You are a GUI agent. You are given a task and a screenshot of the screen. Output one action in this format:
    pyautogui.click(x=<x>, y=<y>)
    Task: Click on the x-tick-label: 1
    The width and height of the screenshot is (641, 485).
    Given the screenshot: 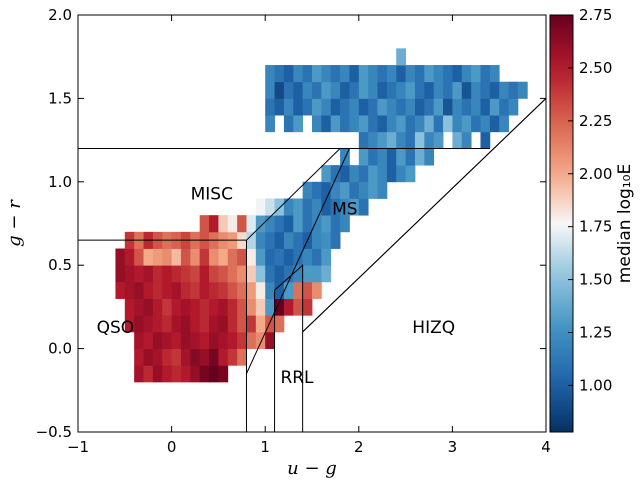 What is the action you would take?
    pyautogui.click(x=265, y=447)
    